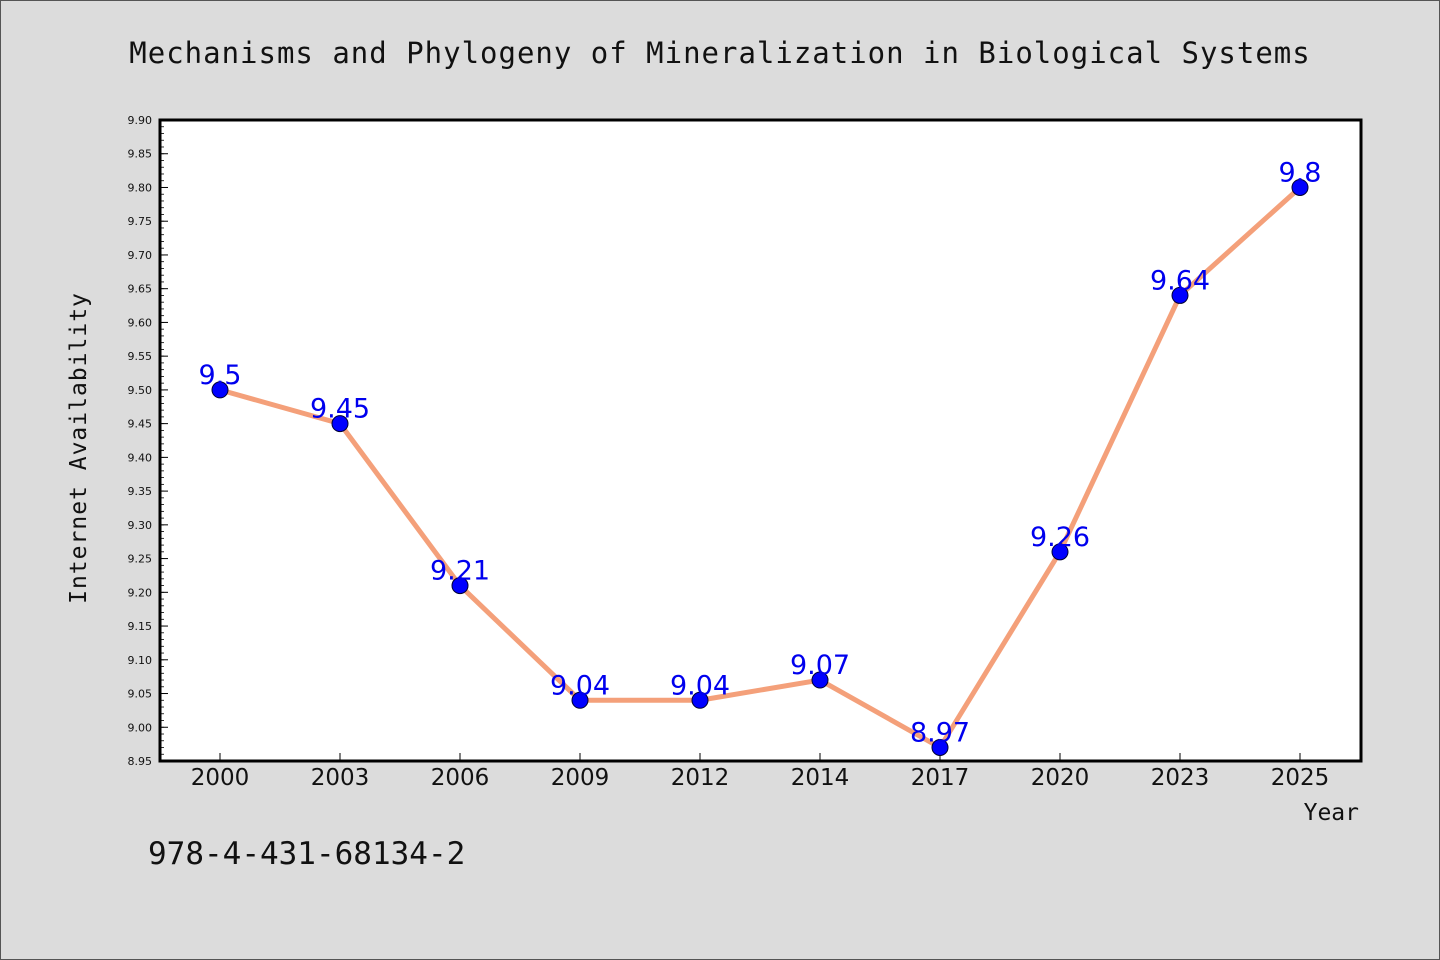 This screenshot has height=960, width=1440. What do you see at coordinates (306, 854) in the screenshot?
I see `isbn-text: 978-4-431-68134-2` at bounding box center [306, 854].